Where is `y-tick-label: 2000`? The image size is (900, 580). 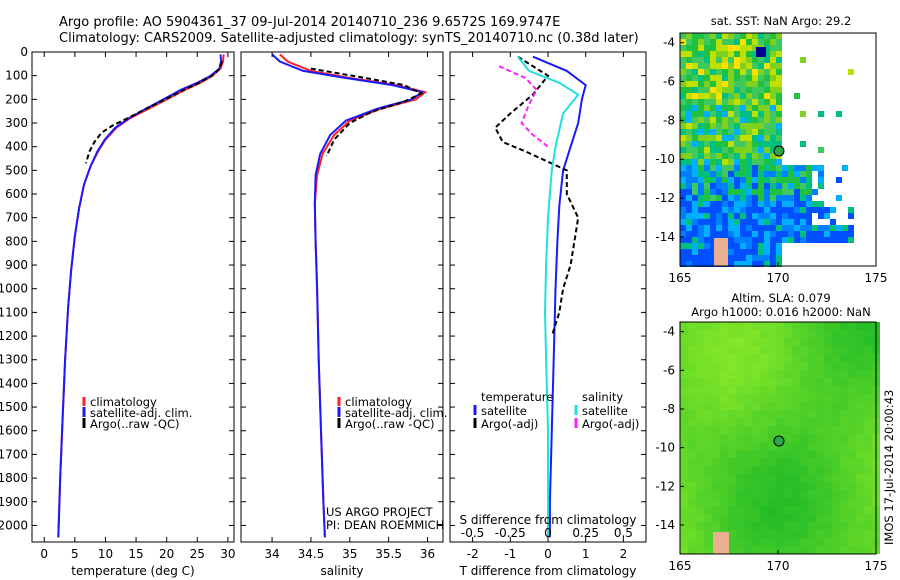 y-tick-label: 2000 is located at coordinates (14, 525).